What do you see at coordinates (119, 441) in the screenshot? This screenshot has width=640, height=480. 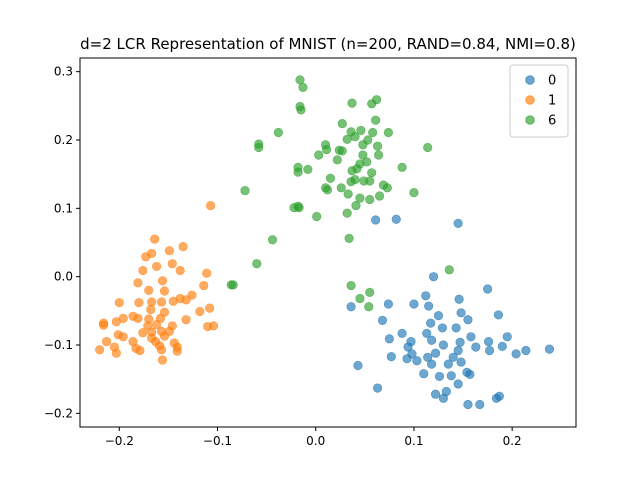 I see `x-tick-label: −0.2` at bounding box center [119, 441].